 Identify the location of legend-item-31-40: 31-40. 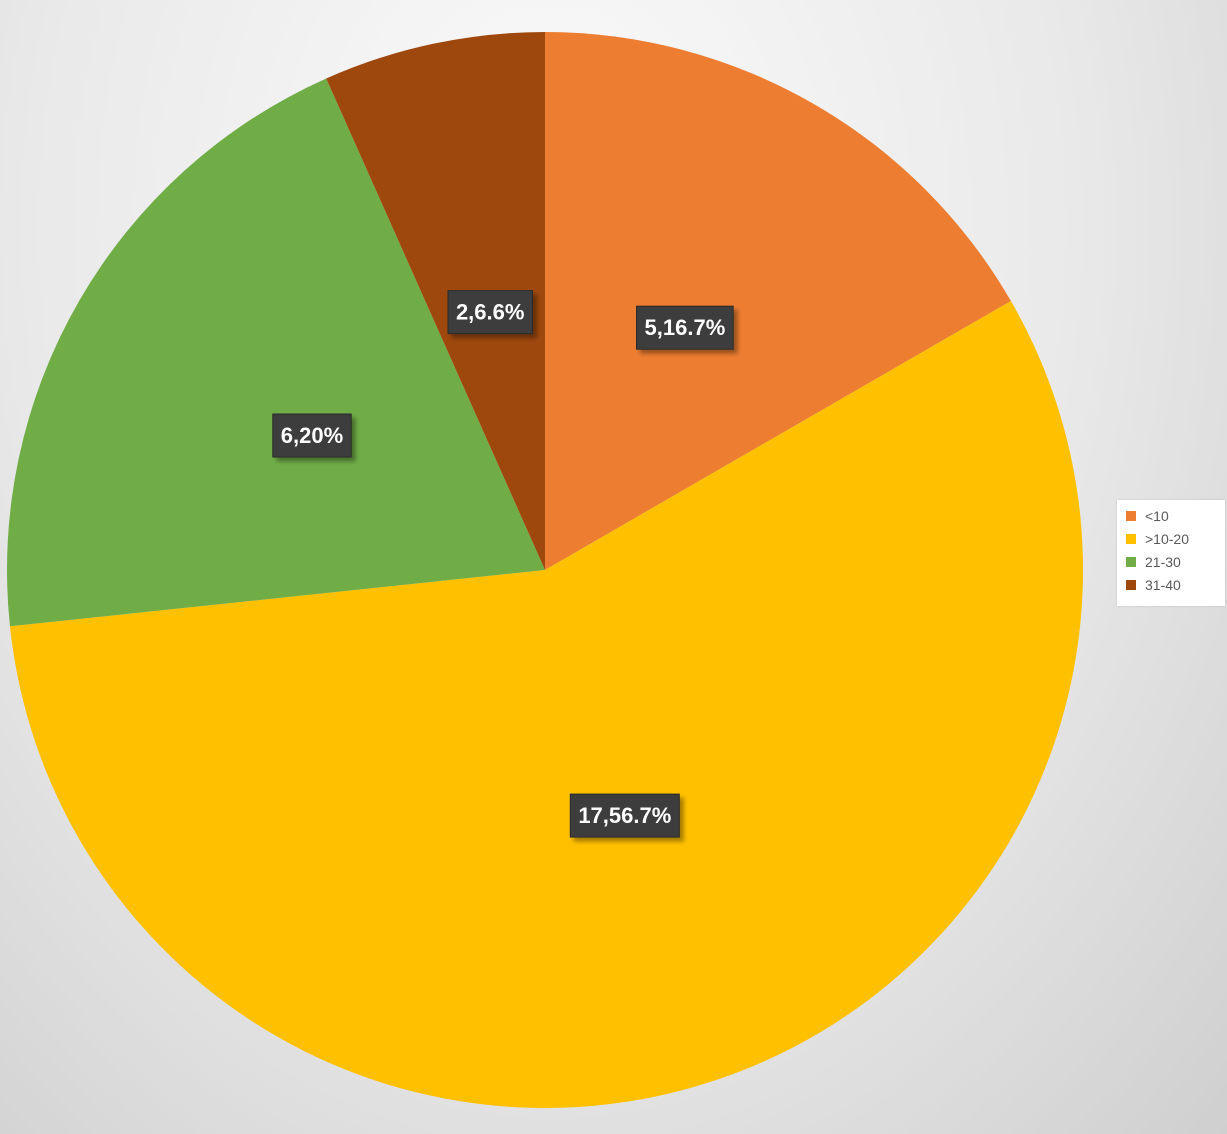
(1175, 584).